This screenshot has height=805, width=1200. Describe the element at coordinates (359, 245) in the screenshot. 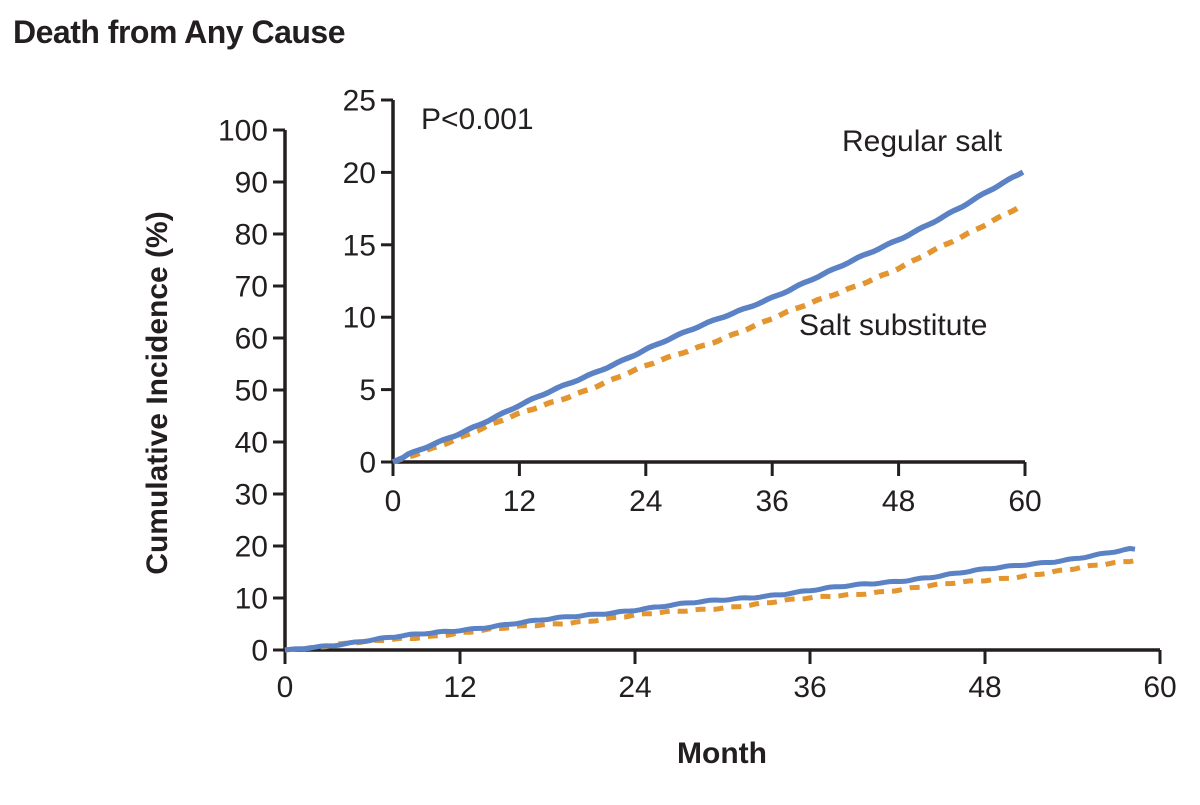

I see `inset-y-tick-label-15: 15` at that location.